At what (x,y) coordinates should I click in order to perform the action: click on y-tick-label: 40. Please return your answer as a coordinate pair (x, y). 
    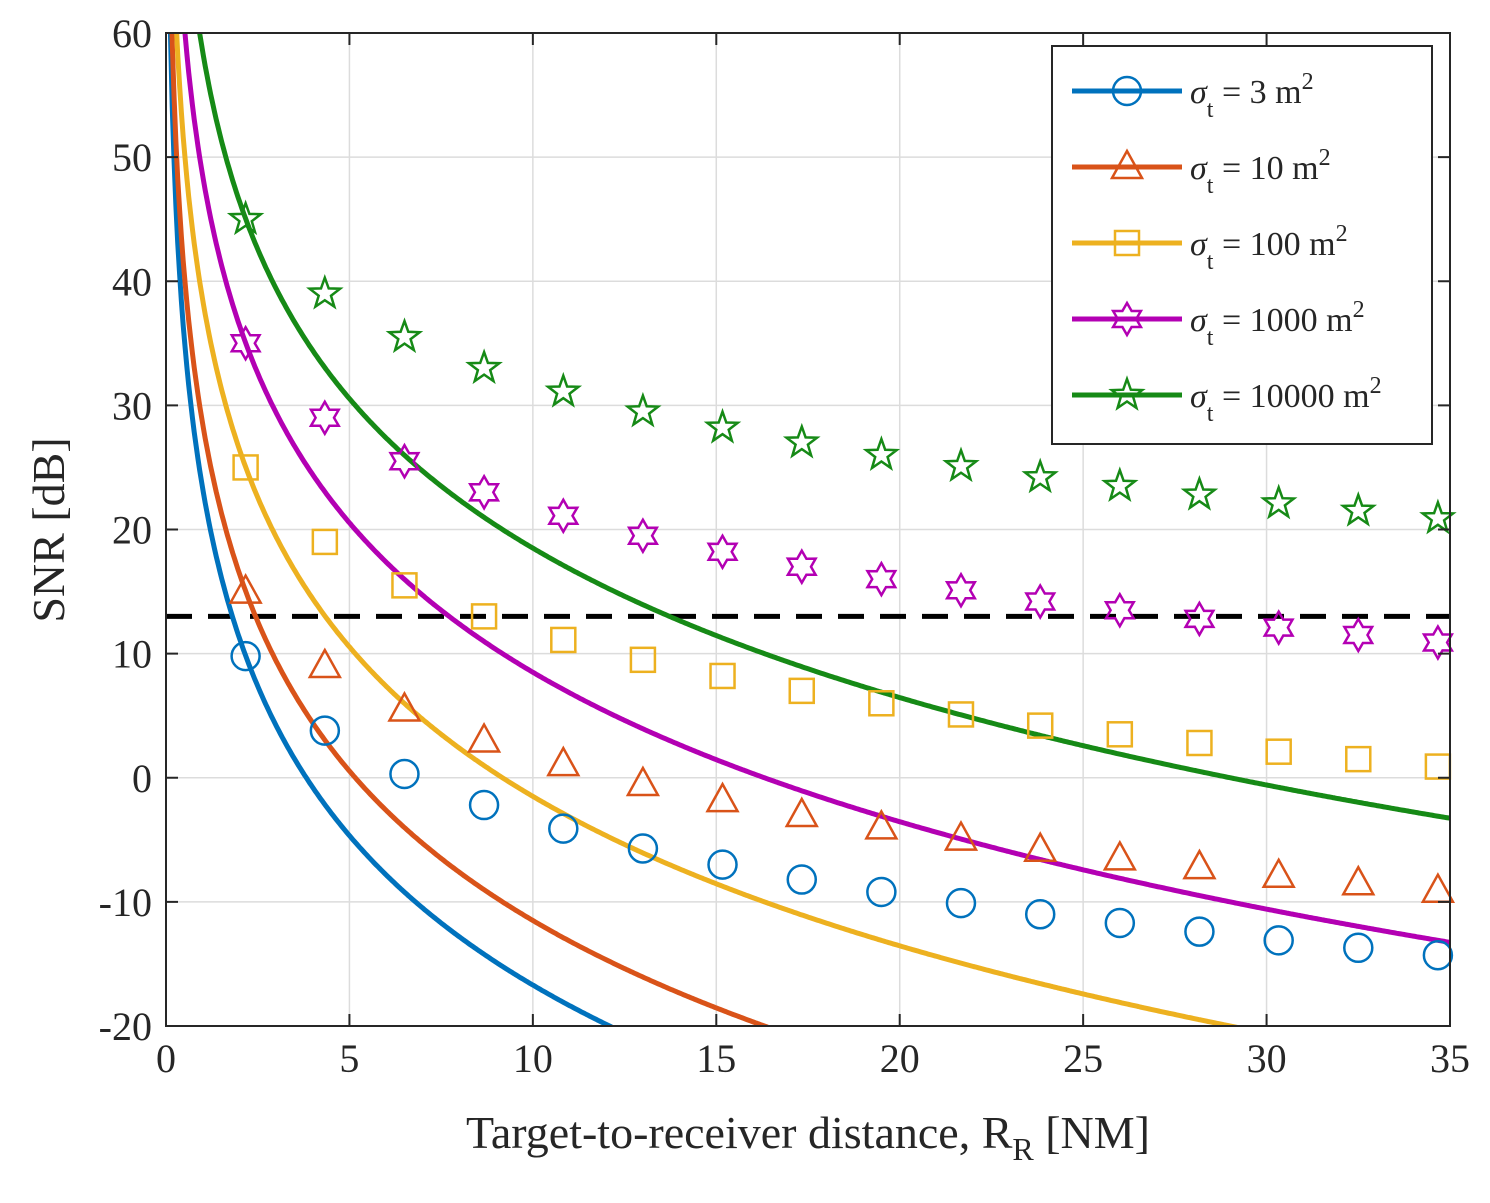
    Looking at the image, I should click on (132, 281).